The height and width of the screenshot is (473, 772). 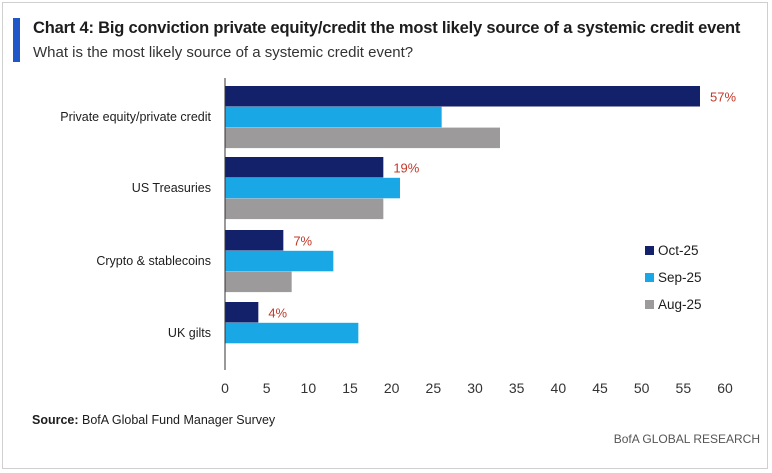 I want to click on legend-label: Sep-25, so click(x=680, y=277).